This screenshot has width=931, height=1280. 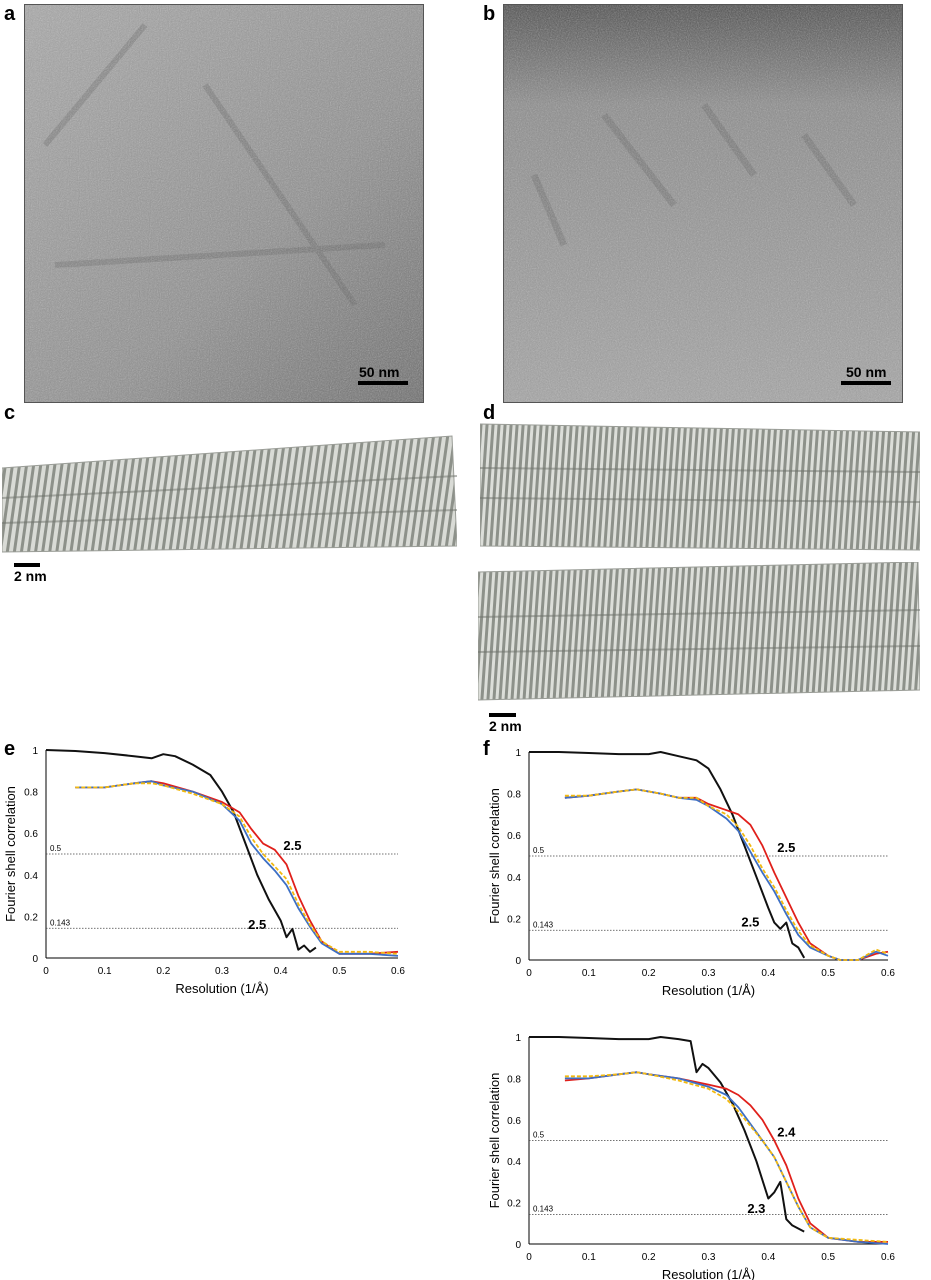 I want to click on density-map-d-bottom, so click(x=699, y=631).